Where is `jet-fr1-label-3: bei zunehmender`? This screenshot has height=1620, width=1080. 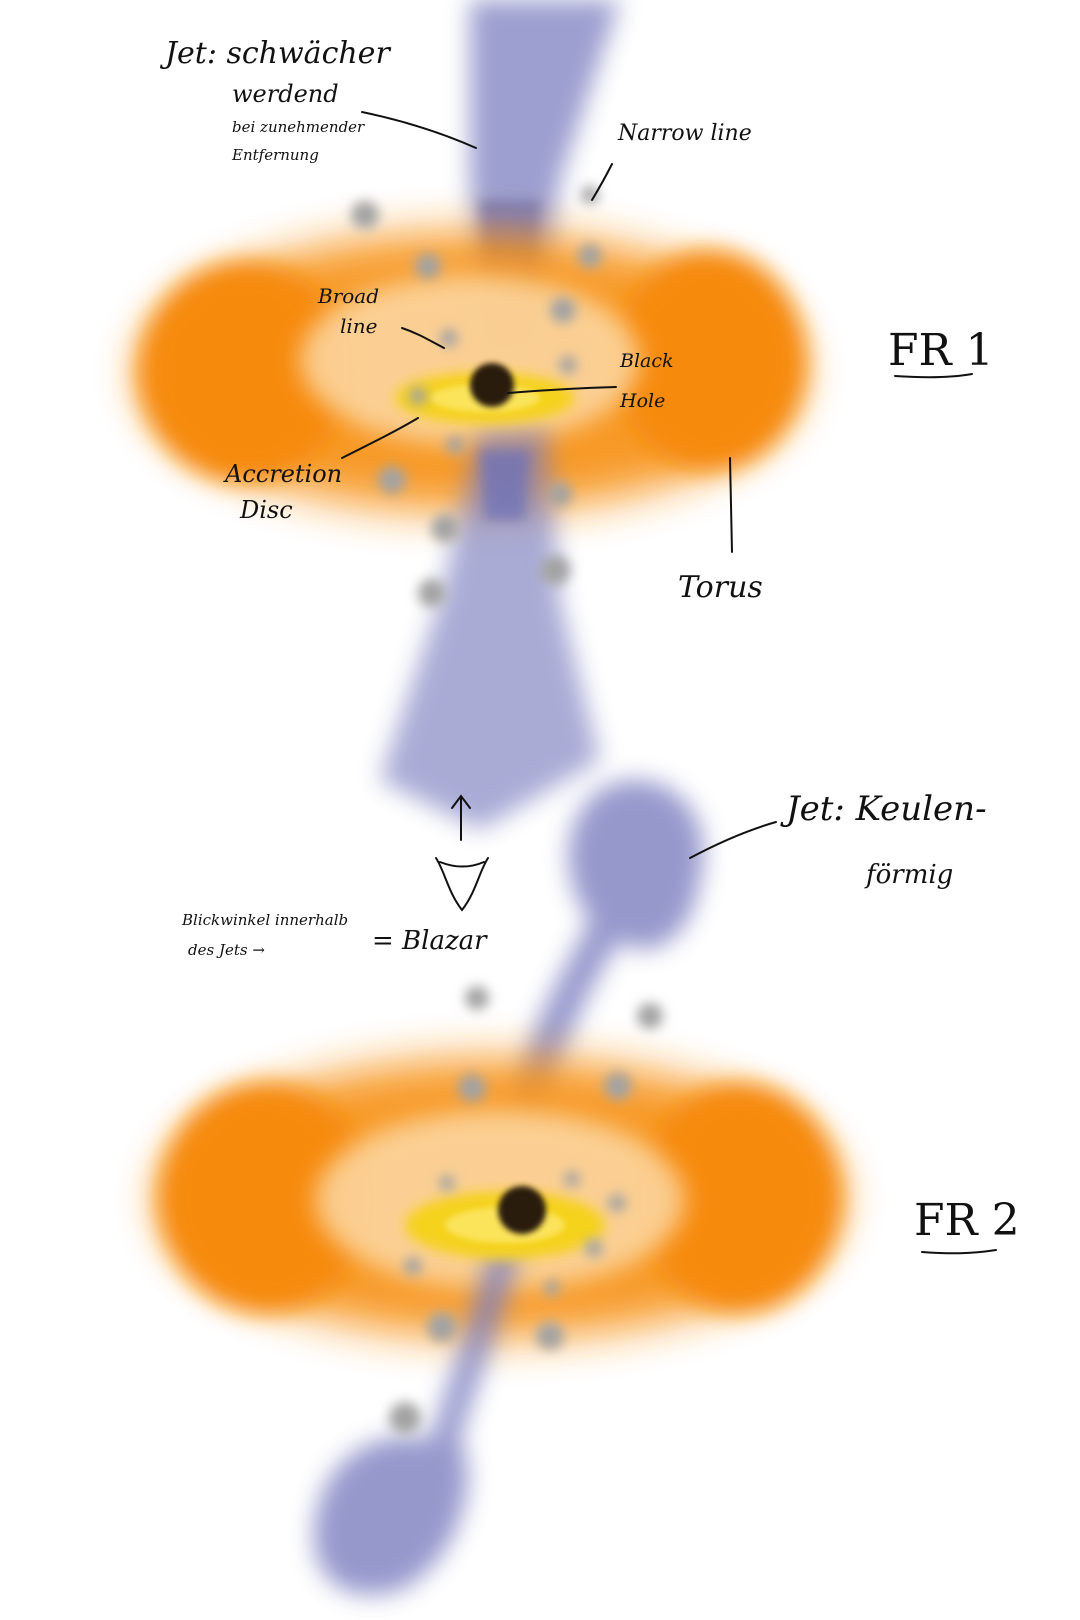
jet-fr1-label-3: bei zunehmender is located at coordinates (298, 127).